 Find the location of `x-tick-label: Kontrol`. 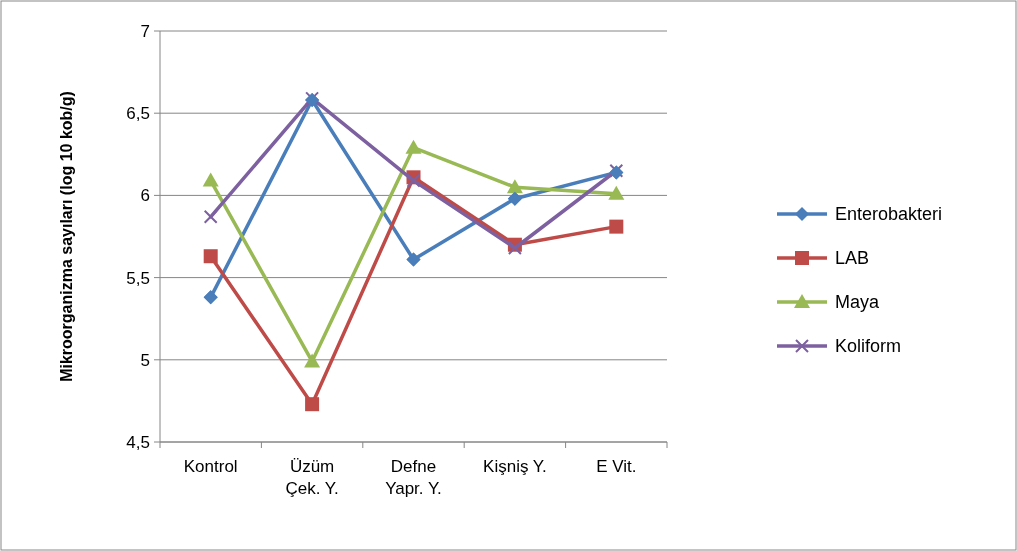

x-tick-label: Kontrol is located at coordinates (210, 466).